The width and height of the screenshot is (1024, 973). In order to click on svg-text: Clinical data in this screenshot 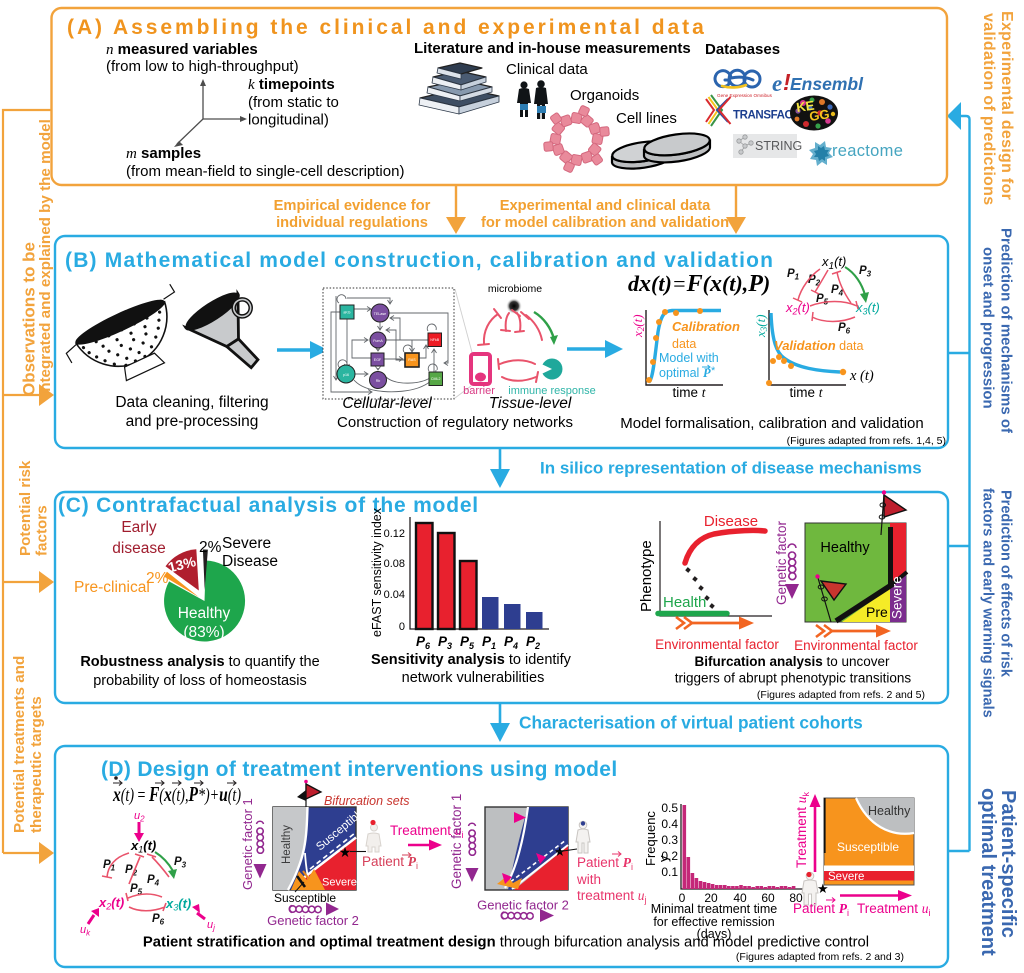, I will do `click(547, 69)`.